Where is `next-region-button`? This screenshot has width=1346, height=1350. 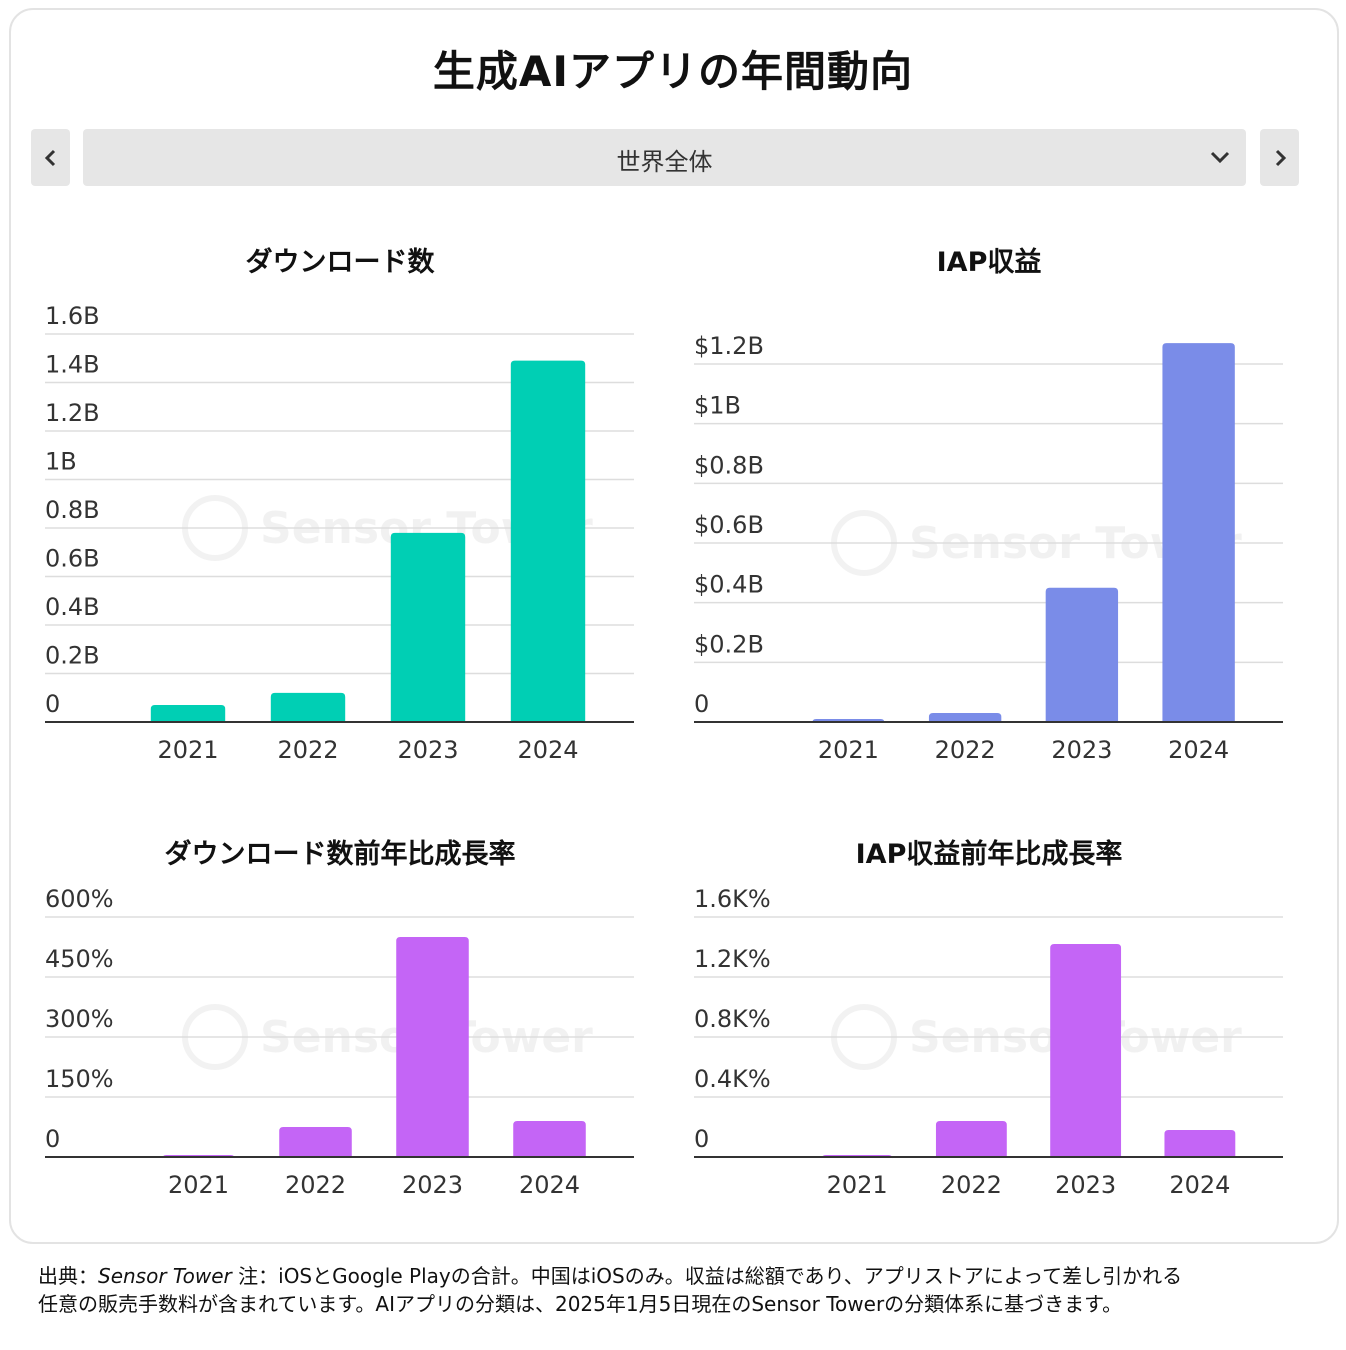
next-region-button is located at coordinates (1279, 157).